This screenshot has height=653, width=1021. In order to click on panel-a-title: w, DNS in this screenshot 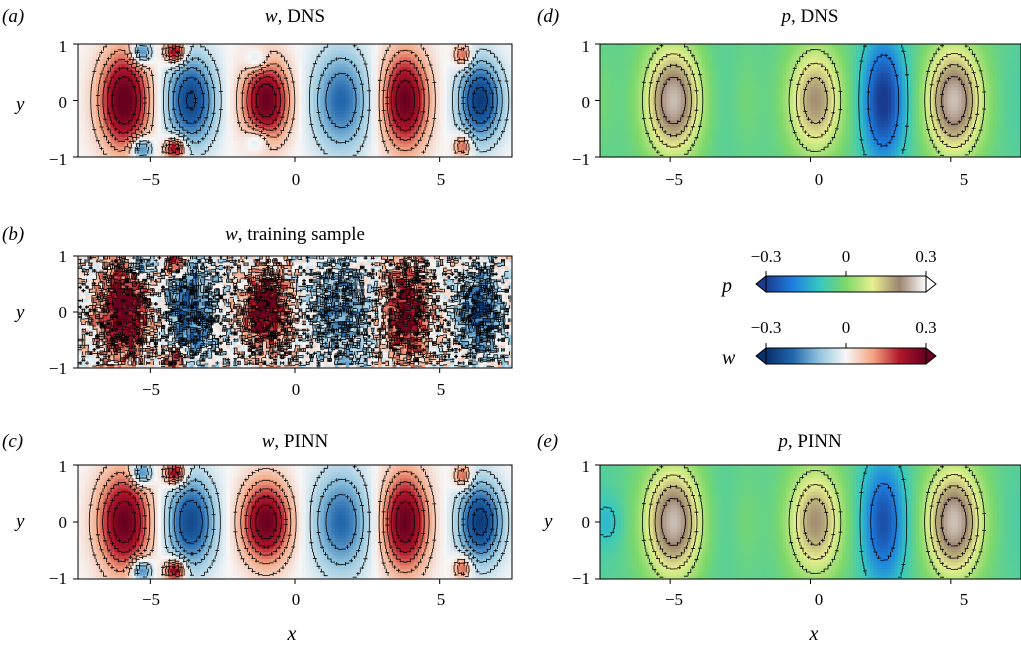, I will do `click(295, 16)`.